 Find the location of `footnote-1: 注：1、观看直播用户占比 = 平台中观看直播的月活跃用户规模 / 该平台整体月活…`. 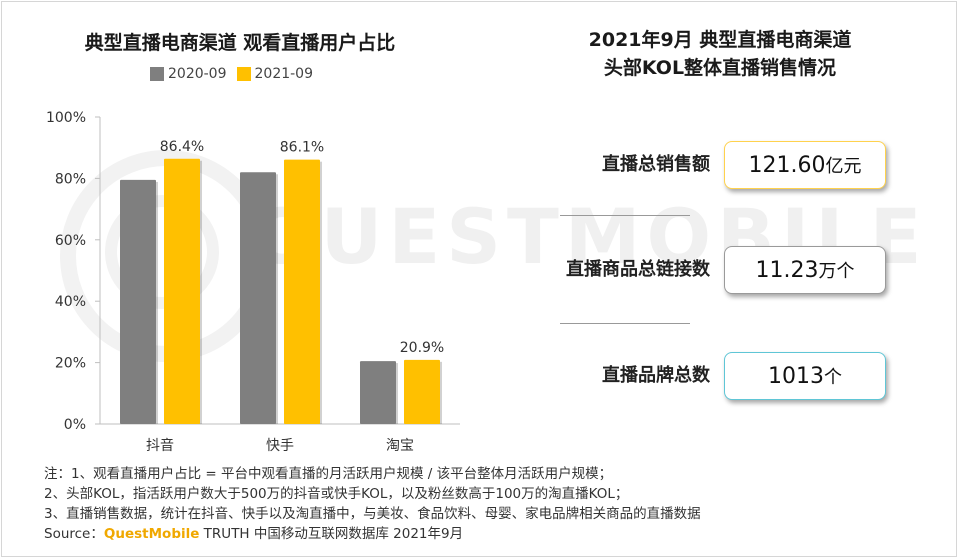

footnote-1: 注：1、观看直播用户占比 = 平台中观看直播的月活跃用户规模 / 该平台整体月活… is located at coordinates (328, 474).